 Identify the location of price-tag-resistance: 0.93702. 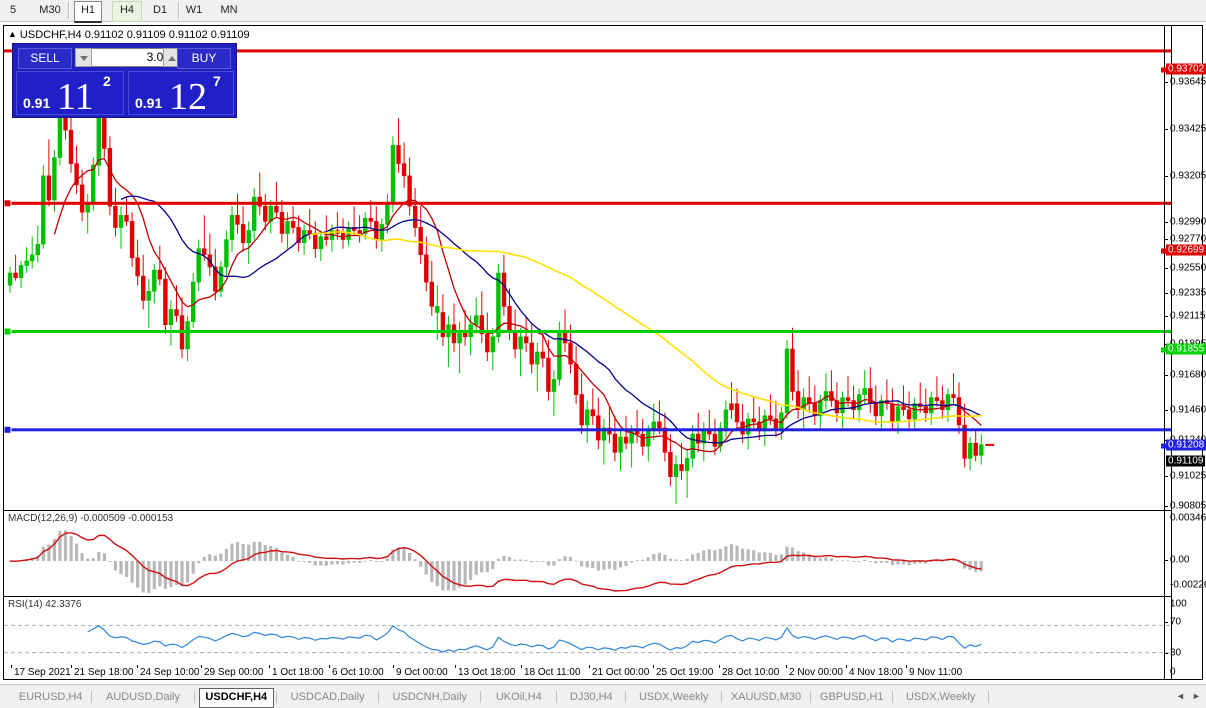
(1183, 69).